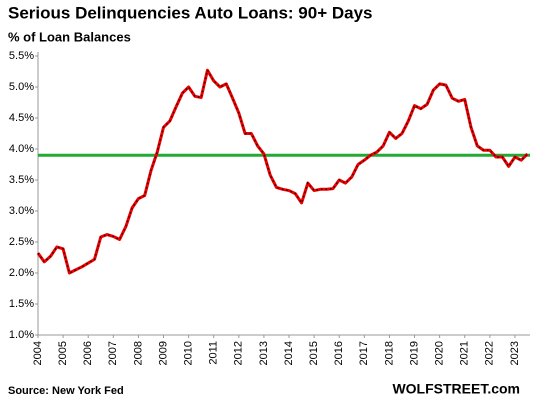 The image size is (534, 403). Describe the element at coordinates (21, 242) in the screenshot. I see `y-tick-label: 2.5%` at that location.